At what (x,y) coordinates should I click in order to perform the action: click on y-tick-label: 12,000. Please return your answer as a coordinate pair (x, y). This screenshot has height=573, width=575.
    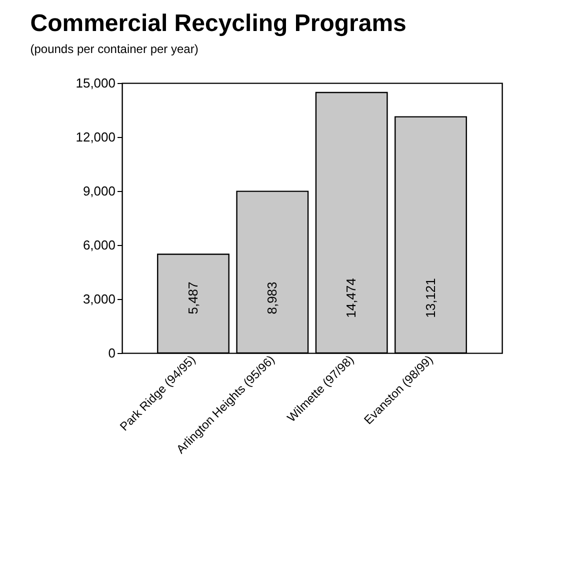
    Looking at the image, I should click on (96, 137).